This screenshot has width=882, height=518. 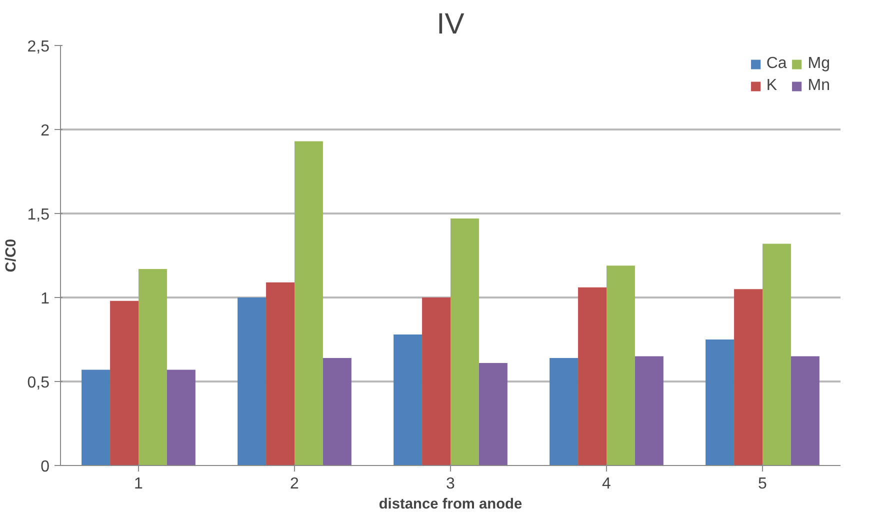 I want to click on x-tick-label: 4, so click(x=607, y=484).